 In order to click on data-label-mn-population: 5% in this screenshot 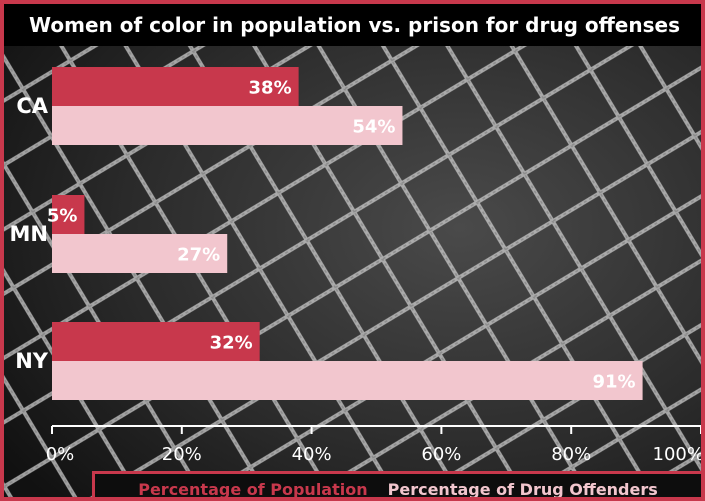, I will do `click(62, 216)`.